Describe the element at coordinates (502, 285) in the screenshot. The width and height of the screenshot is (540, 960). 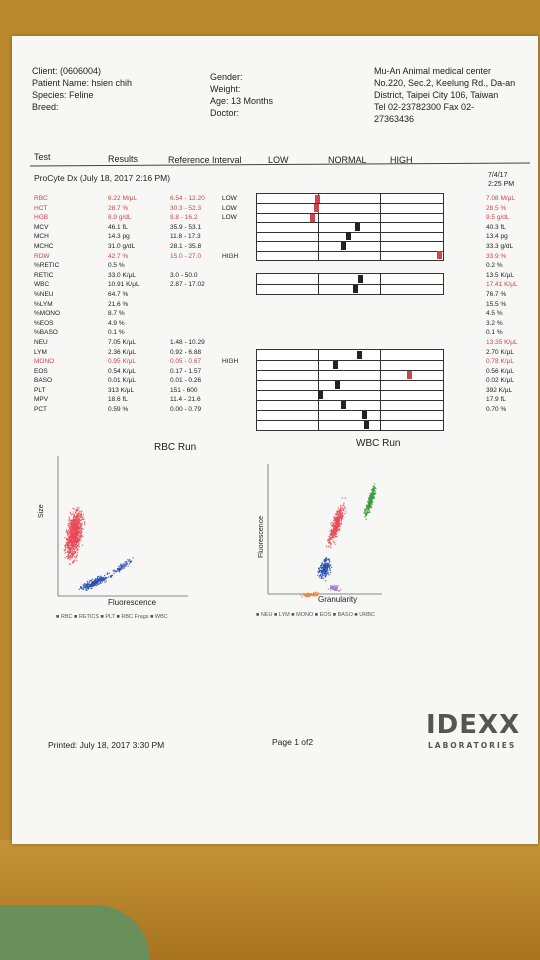
I see `row-prev: 17.41 K/μL` at that location.